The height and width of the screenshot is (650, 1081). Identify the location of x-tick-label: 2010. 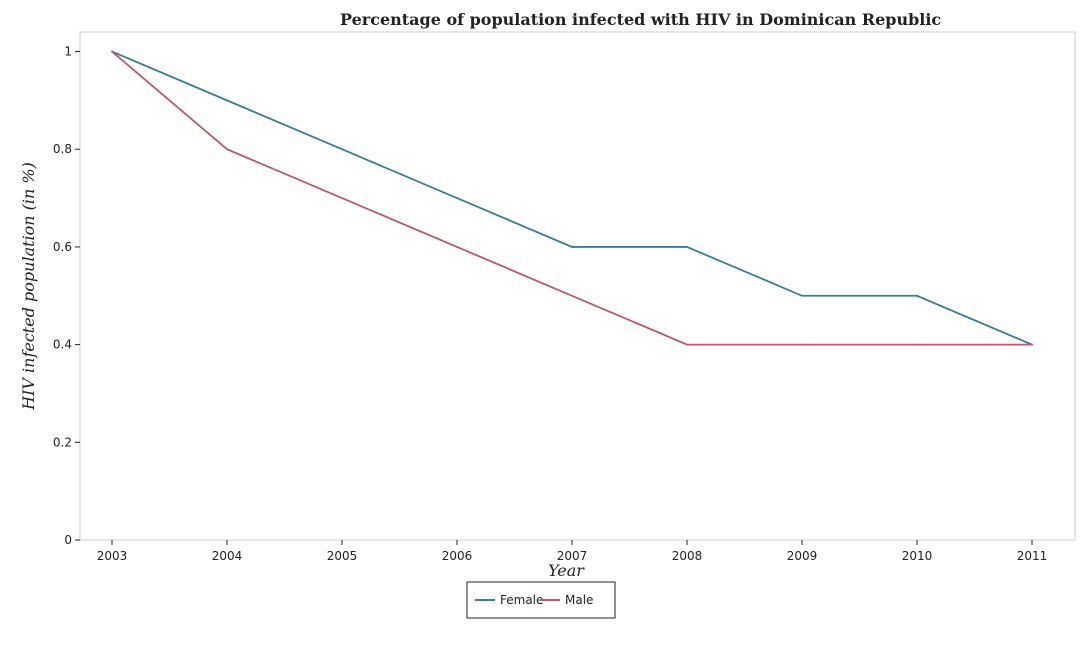
(917, 556).